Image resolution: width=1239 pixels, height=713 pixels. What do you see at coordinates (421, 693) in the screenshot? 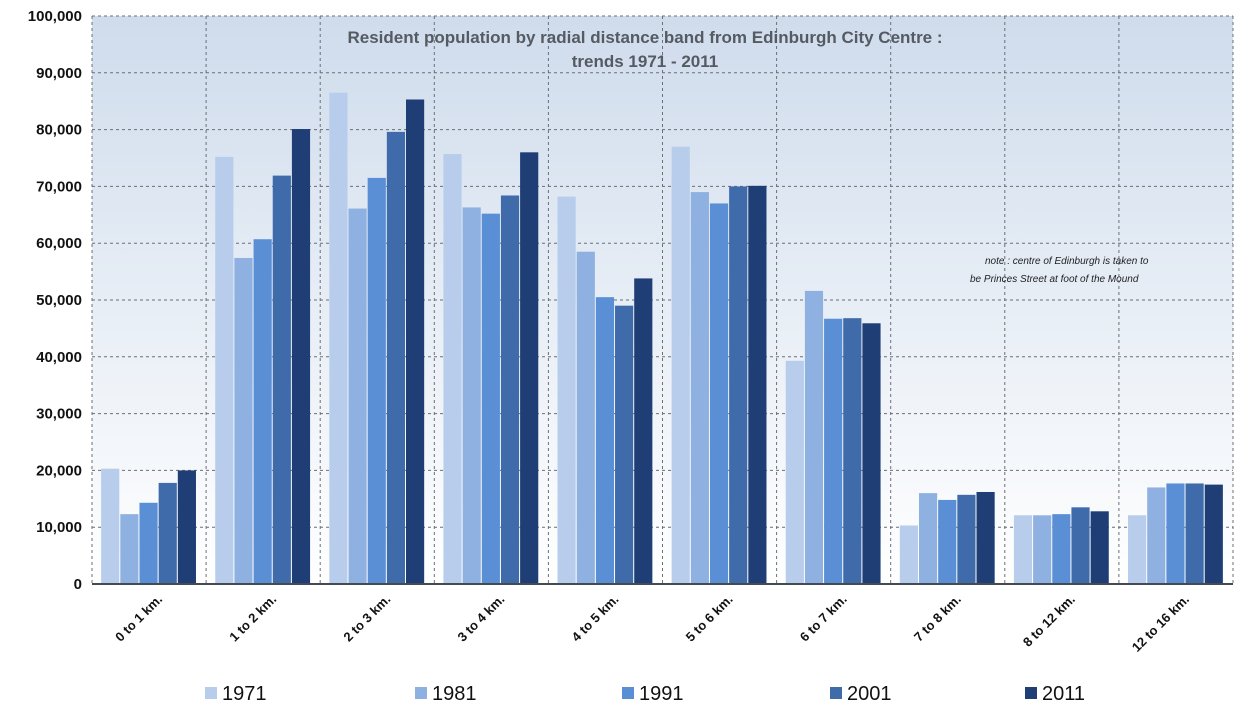
I see `legend-swatch-1981` at bounding box center [421, 693].